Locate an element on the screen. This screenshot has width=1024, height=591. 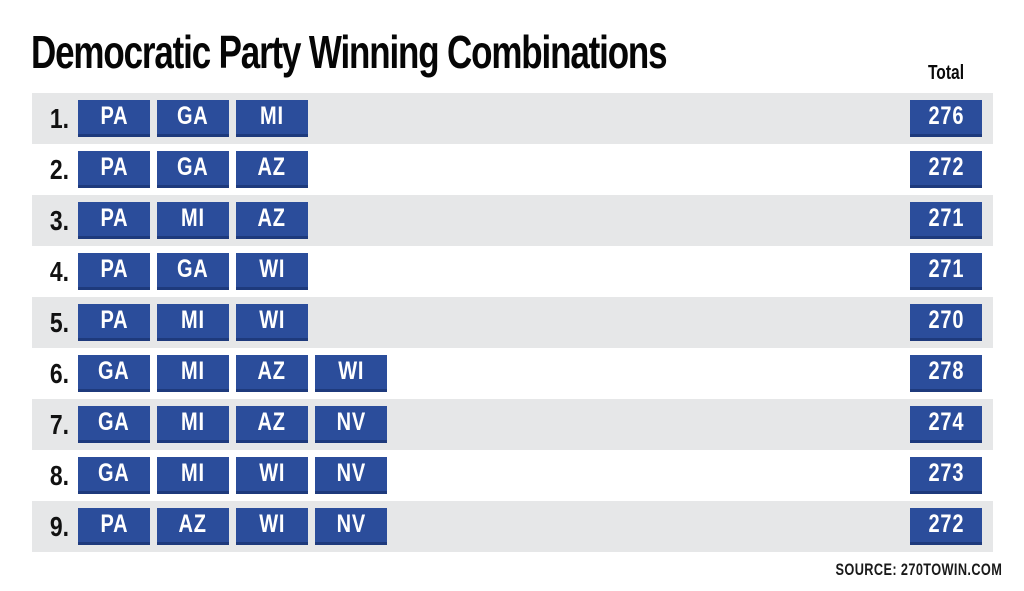
total-badge: 270 is located at coordinates (946, 322).